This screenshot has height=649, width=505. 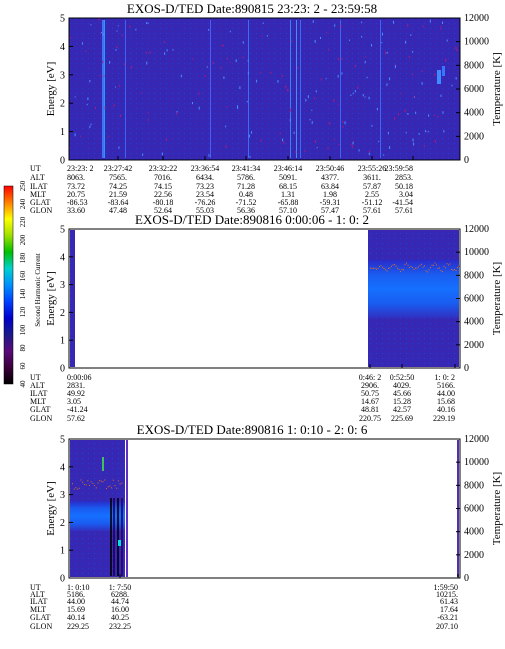 I want to click on y-tick-label: 5, so click(x=62, y=19).